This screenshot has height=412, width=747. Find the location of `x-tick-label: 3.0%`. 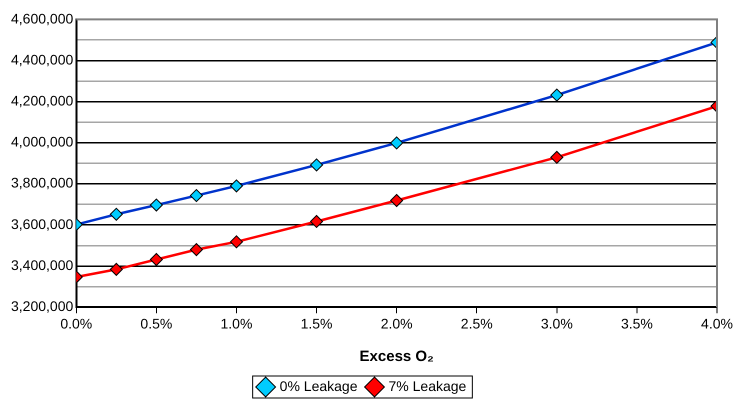

x-tick-label: 3.0% is located at coordinates (556, 323).